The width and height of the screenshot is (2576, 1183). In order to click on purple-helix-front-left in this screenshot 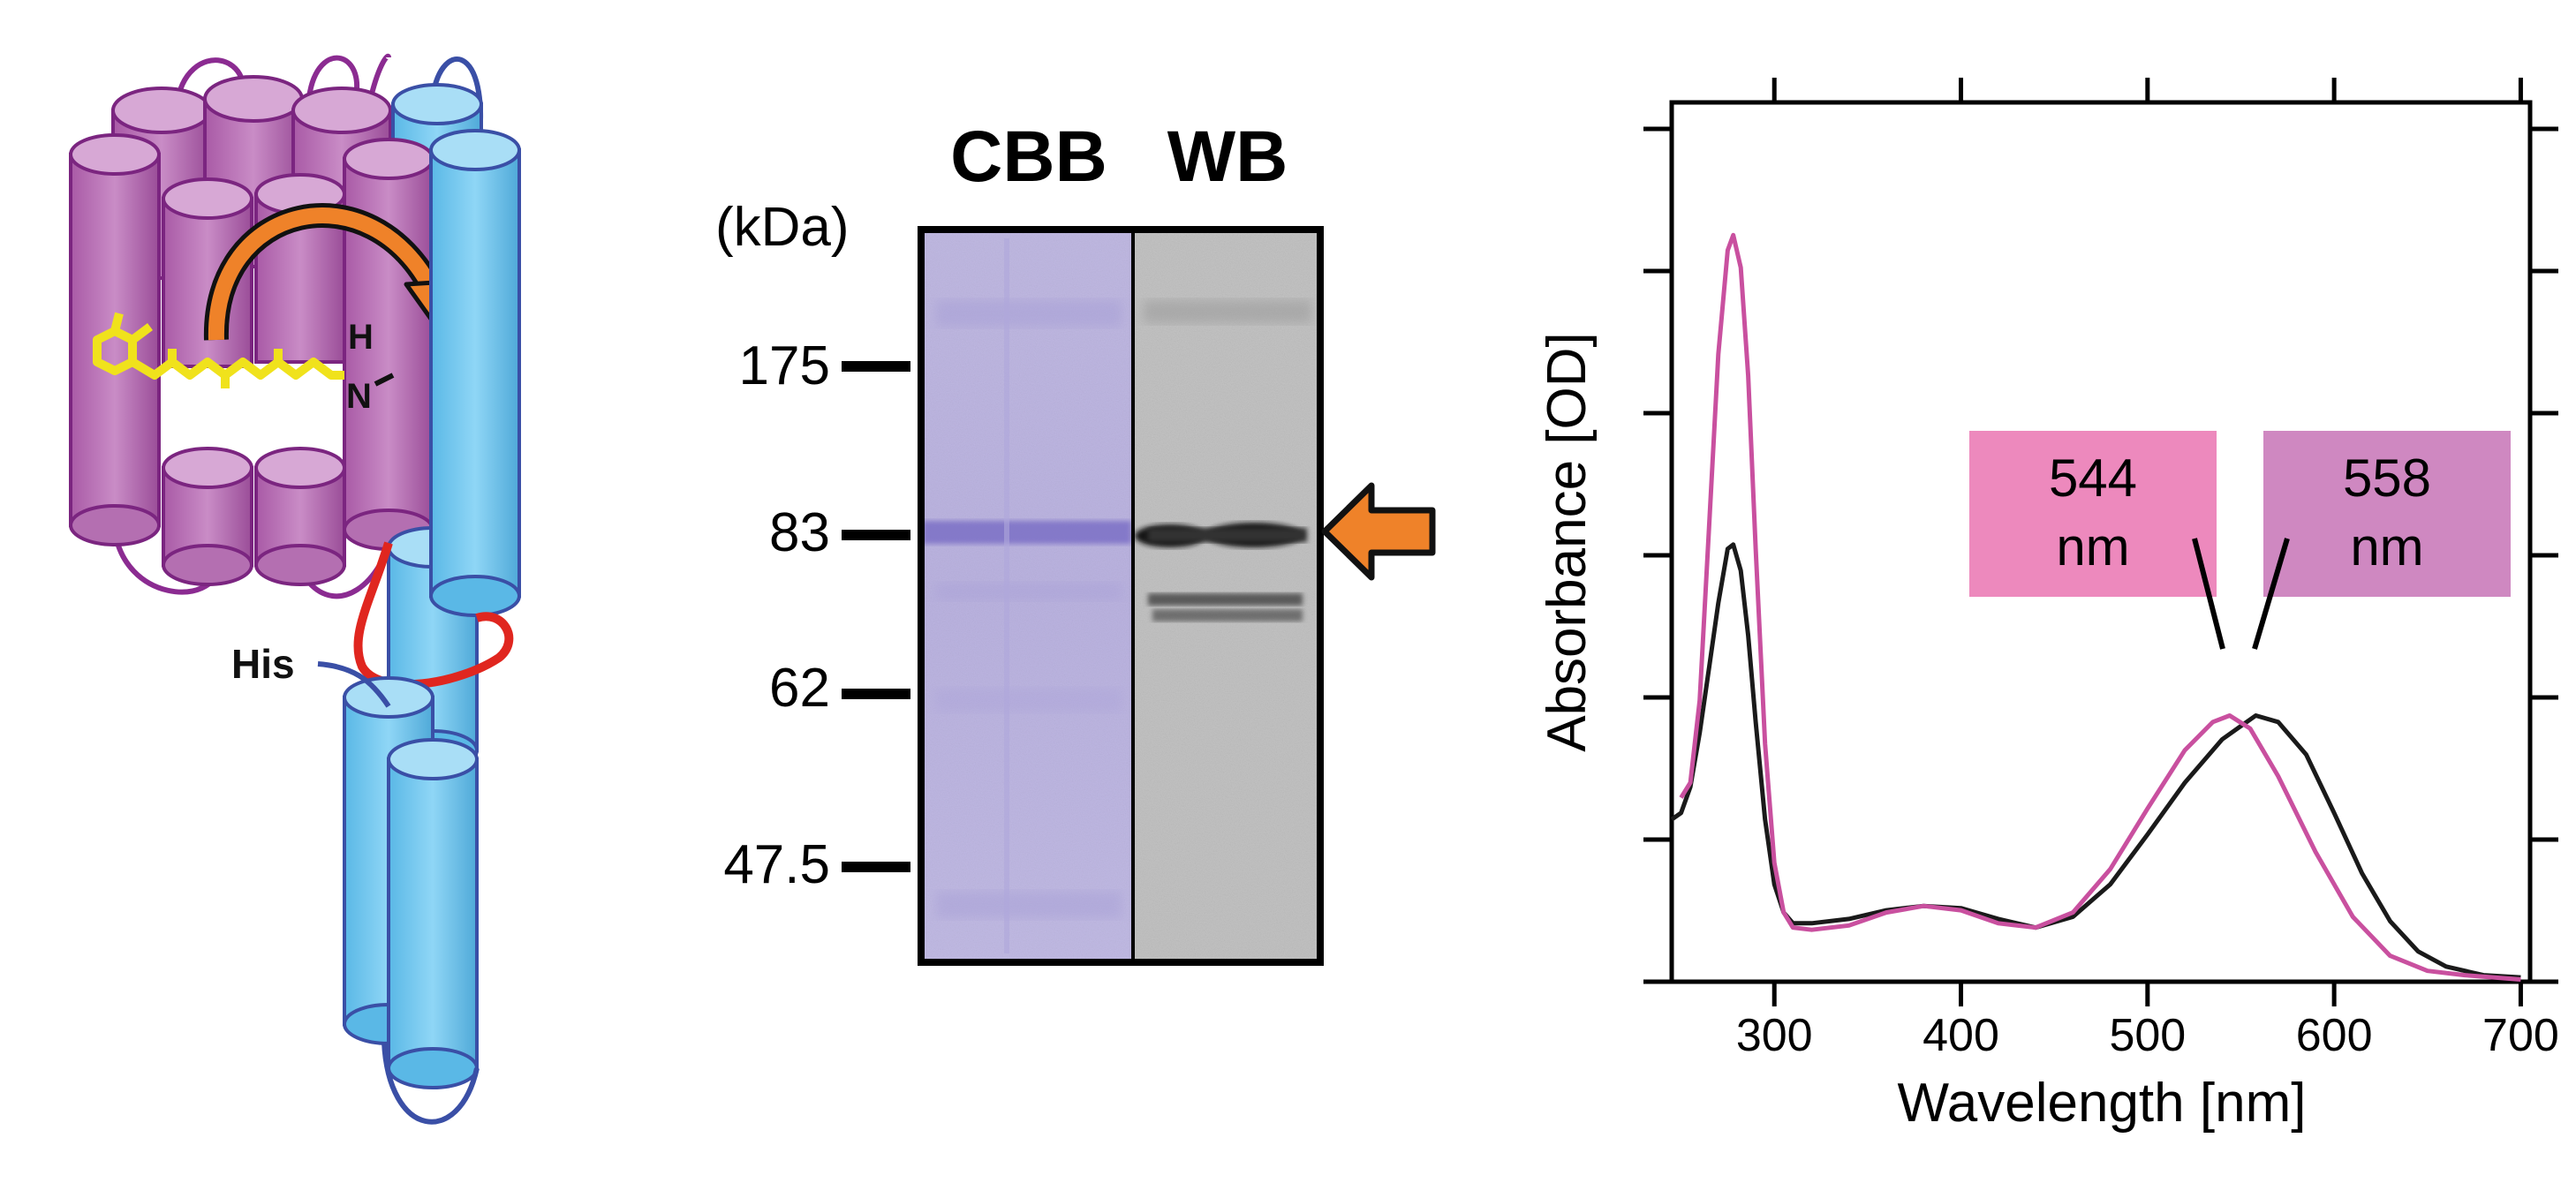, I will do `click(115, 340)`.